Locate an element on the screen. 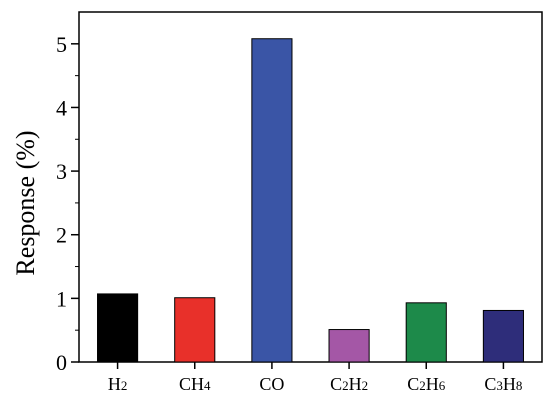 This screenshot has width=550, height=396. x-tick-label: CH4 is located at coordinates (195, 384).